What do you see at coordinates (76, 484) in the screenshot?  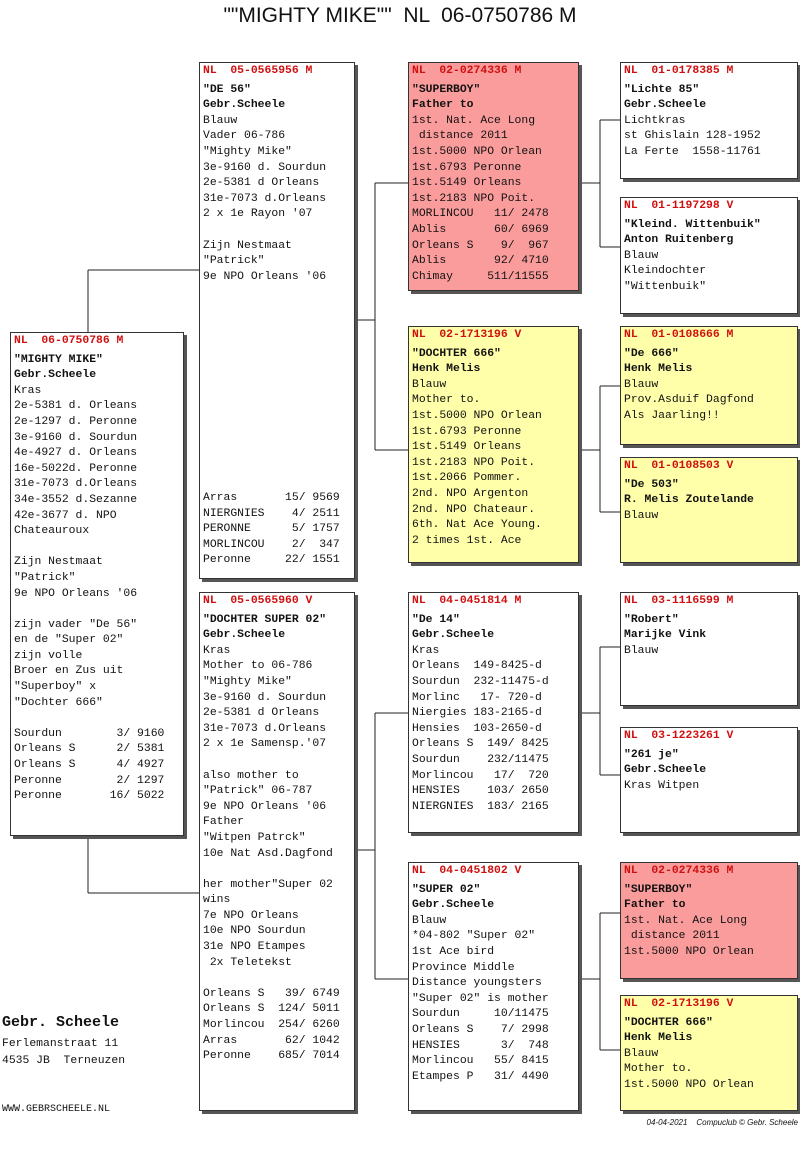 I see `text-line: 31e-7073 d.Orleans` at bounding box center [76, 484].